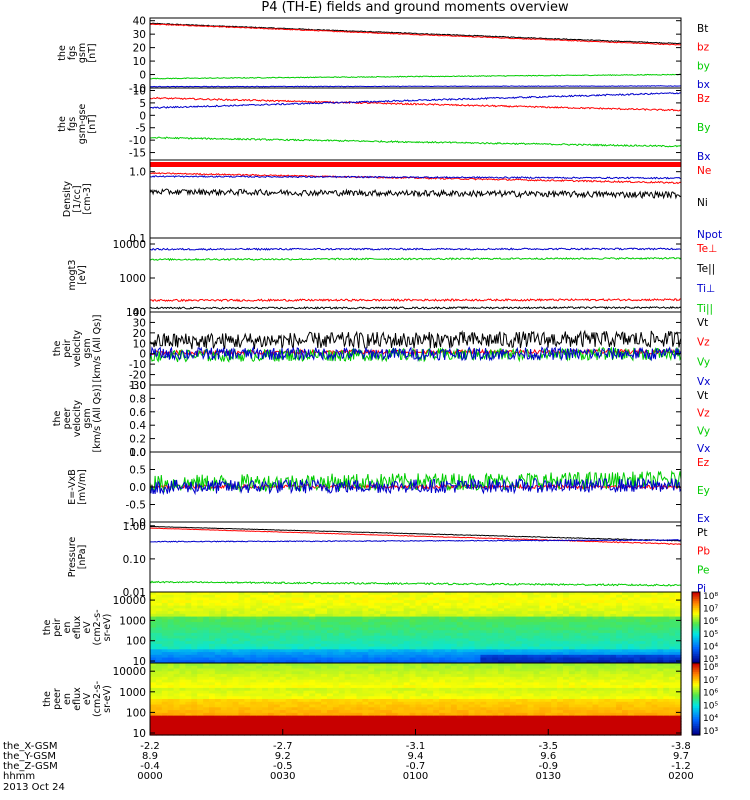 Image resolution: width=750 pixels, height=800 pixels. I want to click on ytick-label: 1.0, so click(137, 453).